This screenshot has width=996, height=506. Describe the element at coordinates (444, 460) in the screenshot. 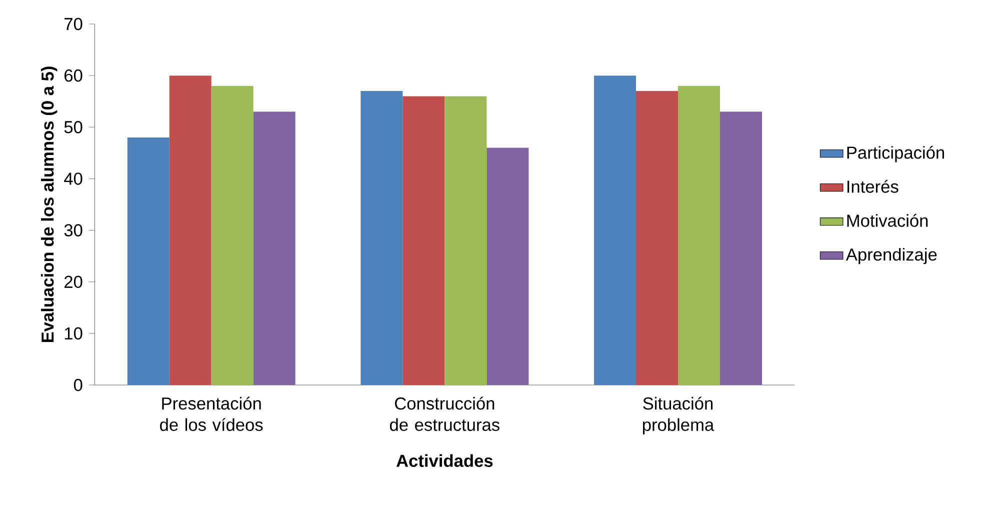

I see `x-axis-title: Actividades` at that location.